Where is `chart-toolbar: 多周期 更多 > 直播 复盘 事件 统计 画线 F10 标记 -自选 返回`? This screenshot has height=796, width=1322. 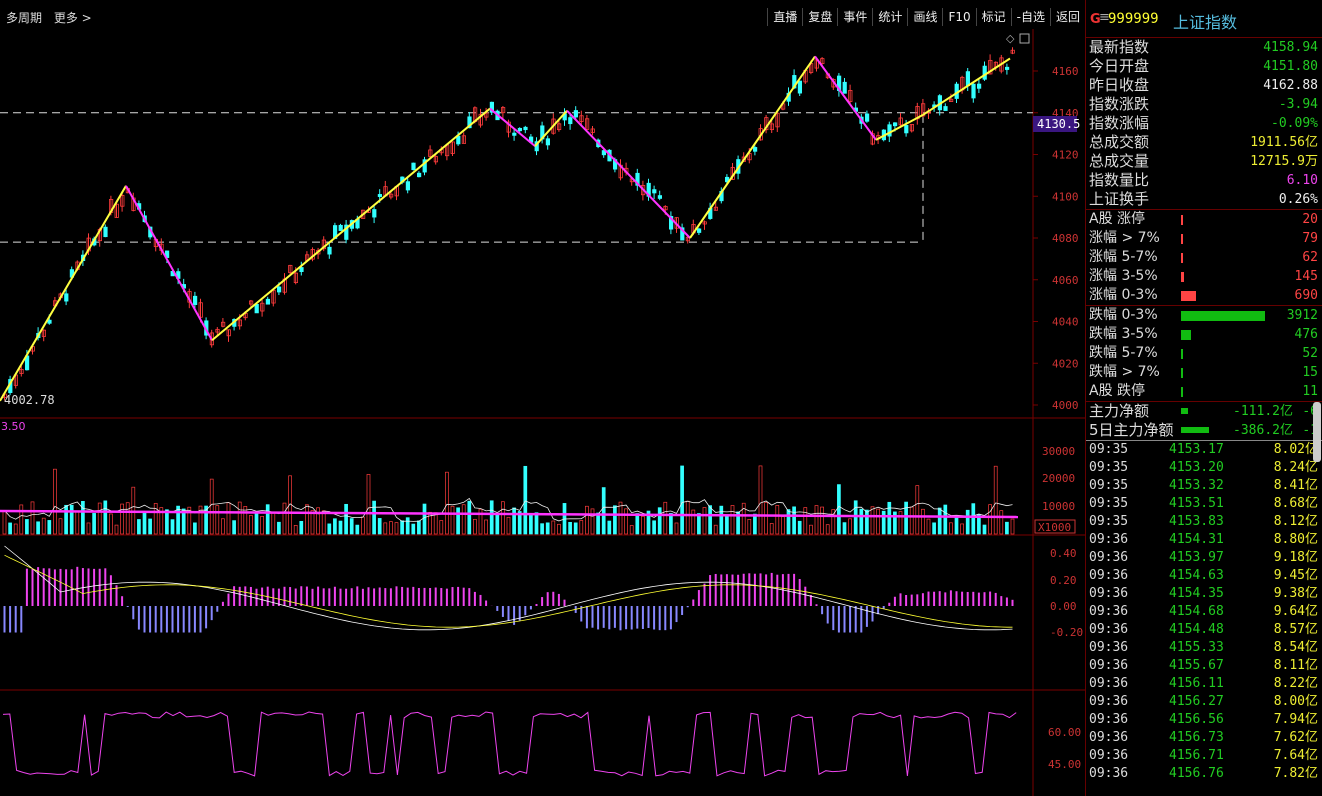
chart-toolbar: 多周期 更多 > 直播 复盘 事件 统计 画线 F10 标记 -自选 返回 is located at coordinates (542, 15).